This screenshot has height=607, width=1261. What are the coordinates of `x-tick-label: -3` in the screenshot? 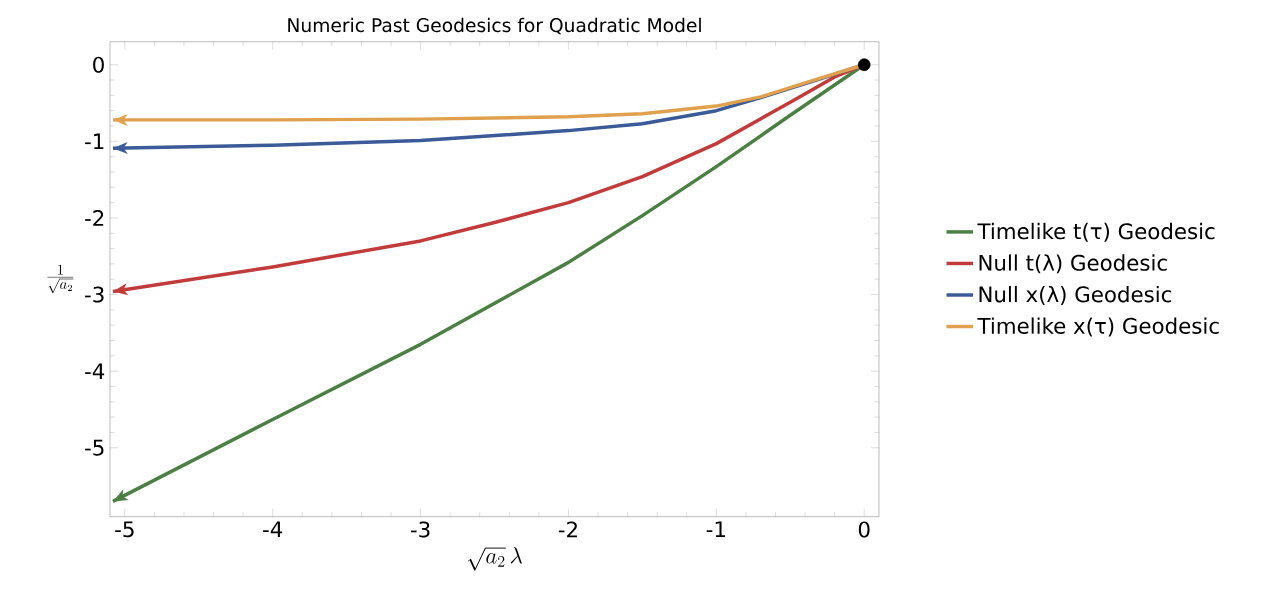 It's located at (420, 529).